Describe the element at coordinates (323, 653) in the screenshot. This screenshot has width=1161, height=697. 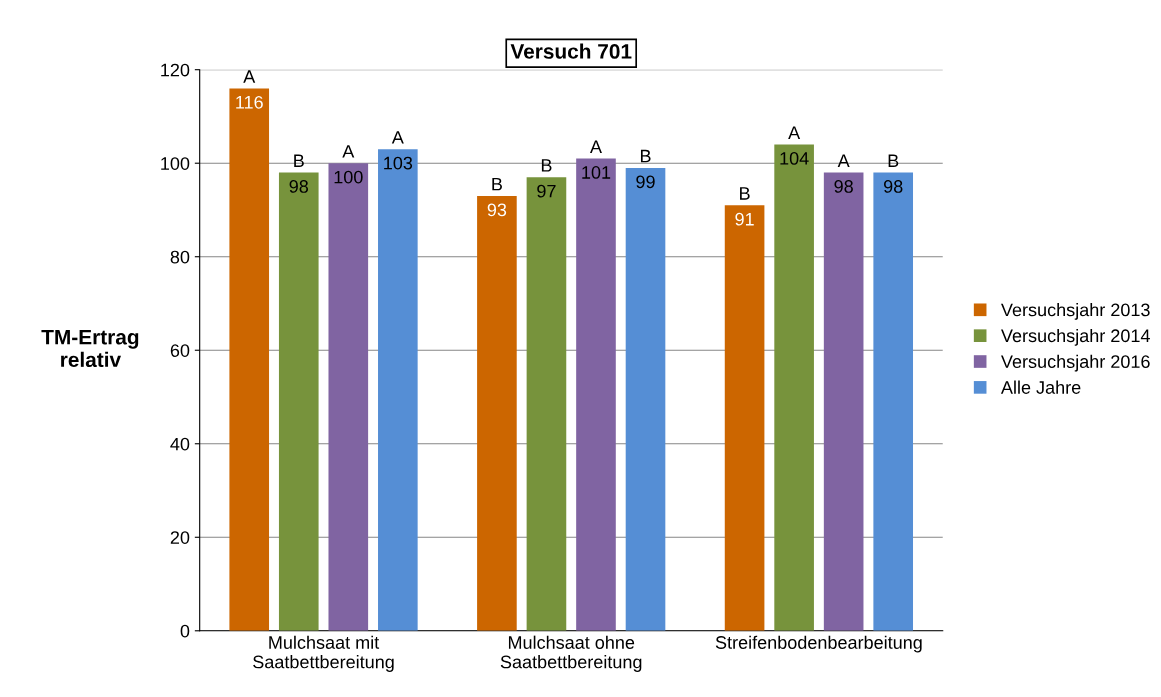
I see `x-tick-label: Mulchsaat mit Saatbettbereitung` at that location.